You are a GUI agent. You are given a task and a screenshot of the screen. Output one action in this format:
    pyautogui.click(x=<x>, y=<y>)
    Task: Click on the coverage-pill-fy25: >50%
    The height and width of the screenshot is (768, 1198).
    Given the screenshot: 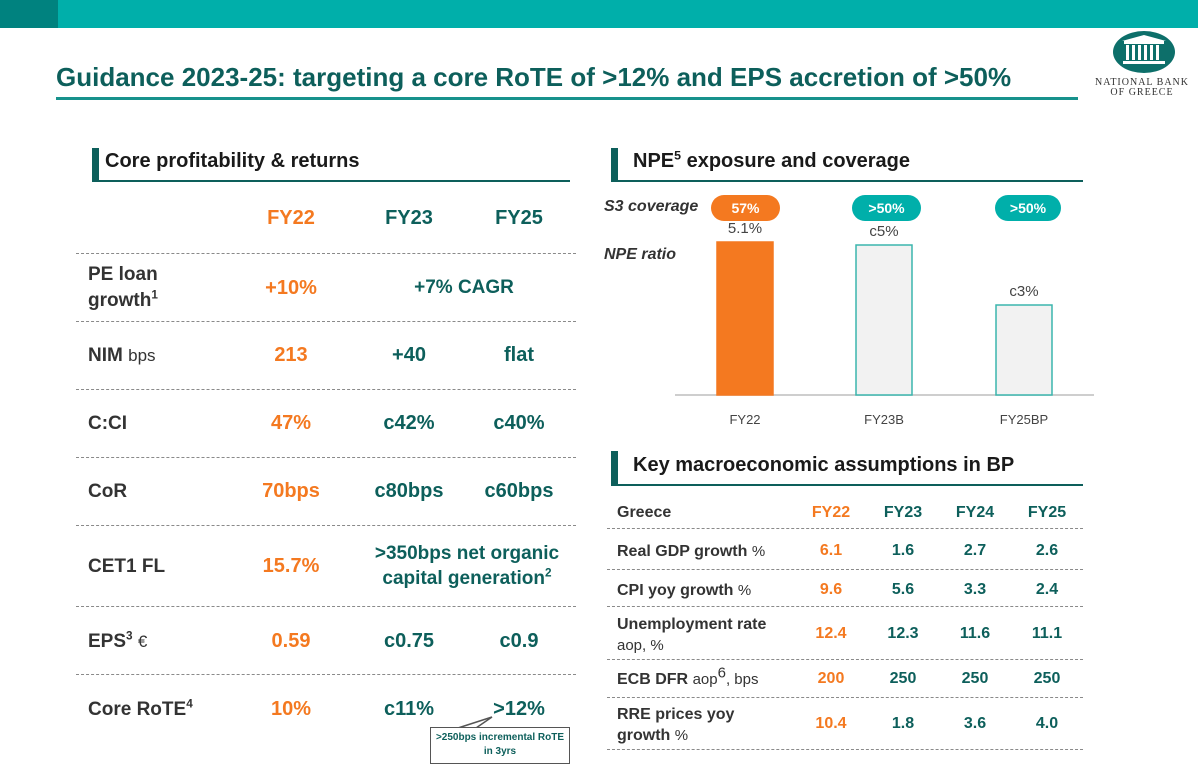 What is the action you would take?
    pyautogui.click(x=1028, y=208)
    